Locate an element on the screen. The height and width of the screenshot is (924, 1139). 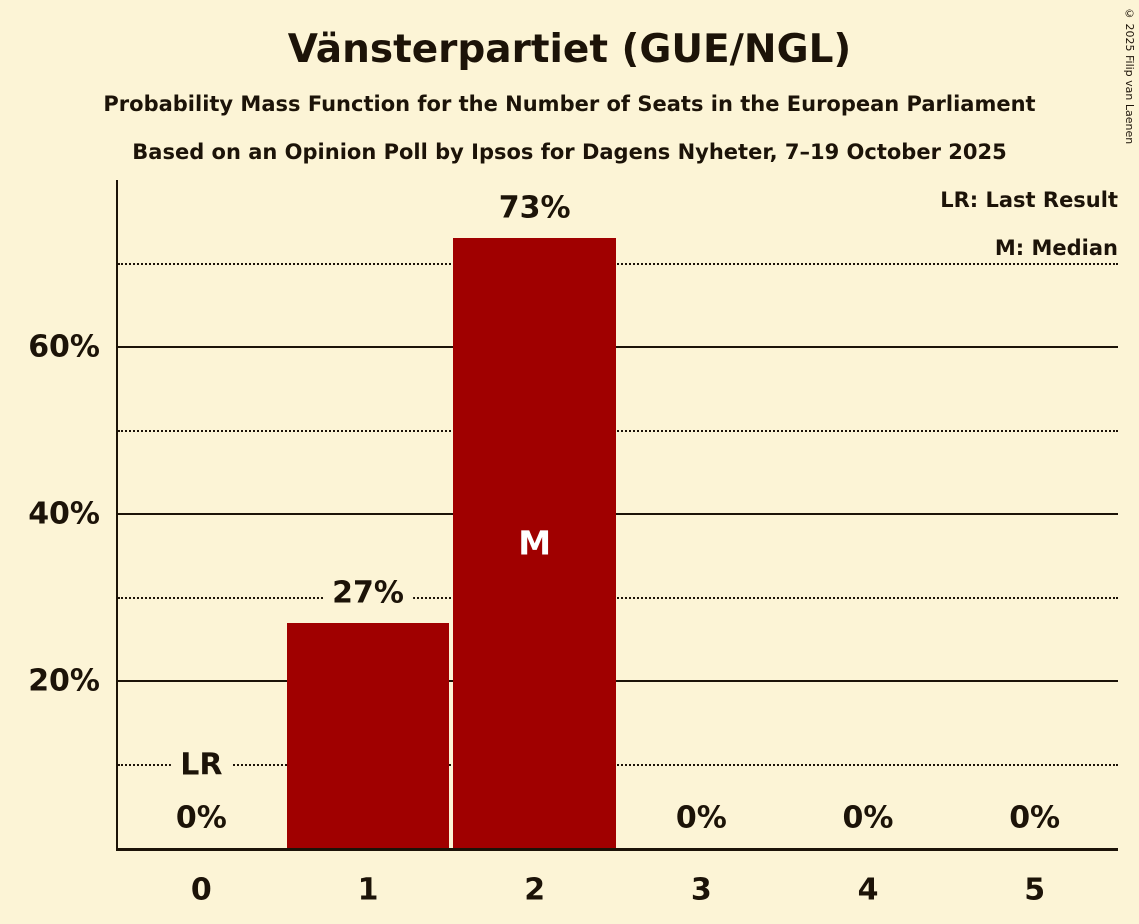
y-axis-tick-label: 40% is located at coordinates (64, 514).